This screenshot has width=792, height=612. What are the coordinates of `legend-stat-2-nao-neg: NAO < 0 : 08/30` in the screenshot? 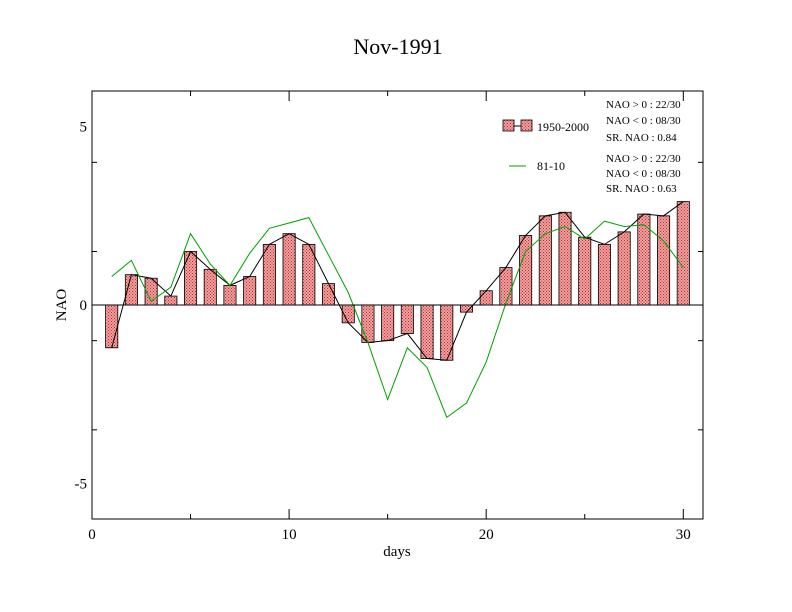 It's located at (643, 174).